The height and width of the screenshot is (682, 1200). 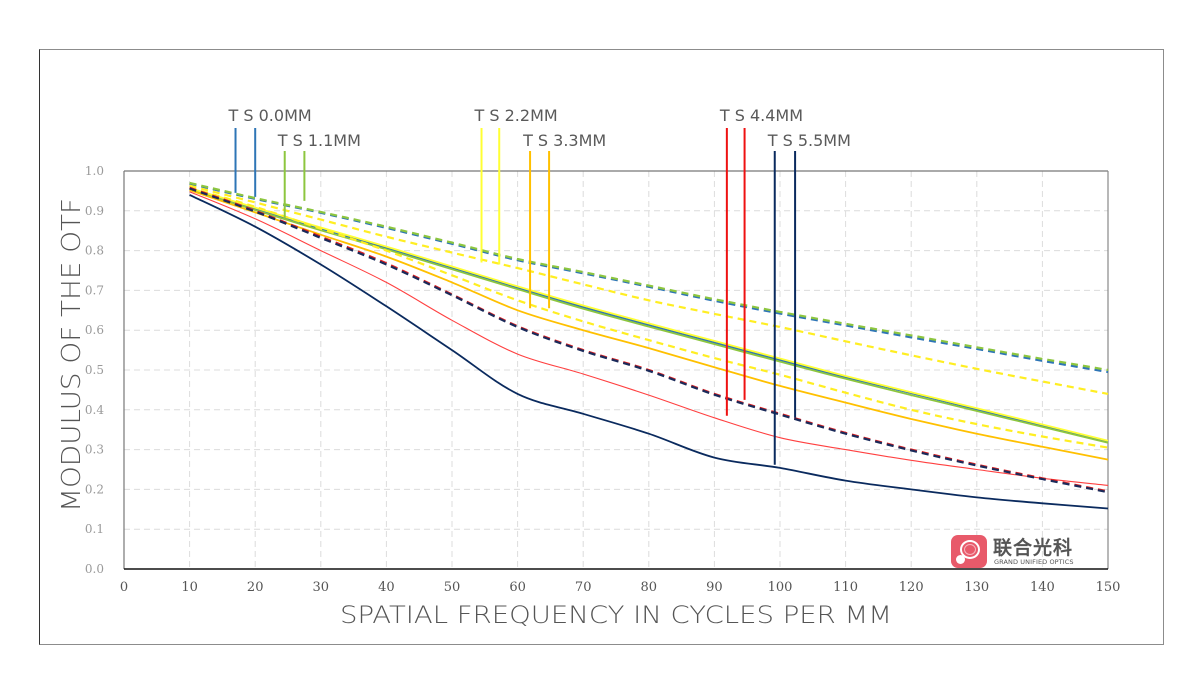 What do you see at coordinates (620, 587) in the screenshot?
I see `x-tick-labels: 0 10 20 30 40 50 60 70 80 90 100 110 120 130 140 150` at bounding box center [620, 587].